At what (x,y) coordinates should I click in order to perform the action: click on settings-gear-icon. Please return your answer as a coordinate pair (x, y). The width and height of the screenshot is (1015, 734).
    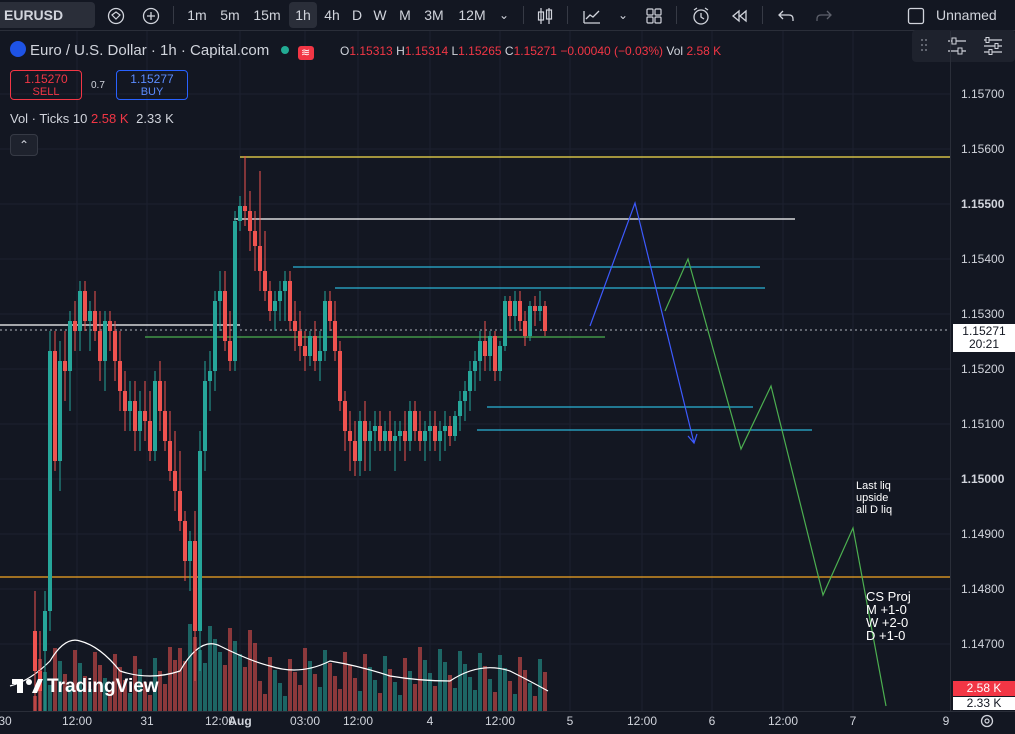
    Looking at the image, I should click on (987, 723).